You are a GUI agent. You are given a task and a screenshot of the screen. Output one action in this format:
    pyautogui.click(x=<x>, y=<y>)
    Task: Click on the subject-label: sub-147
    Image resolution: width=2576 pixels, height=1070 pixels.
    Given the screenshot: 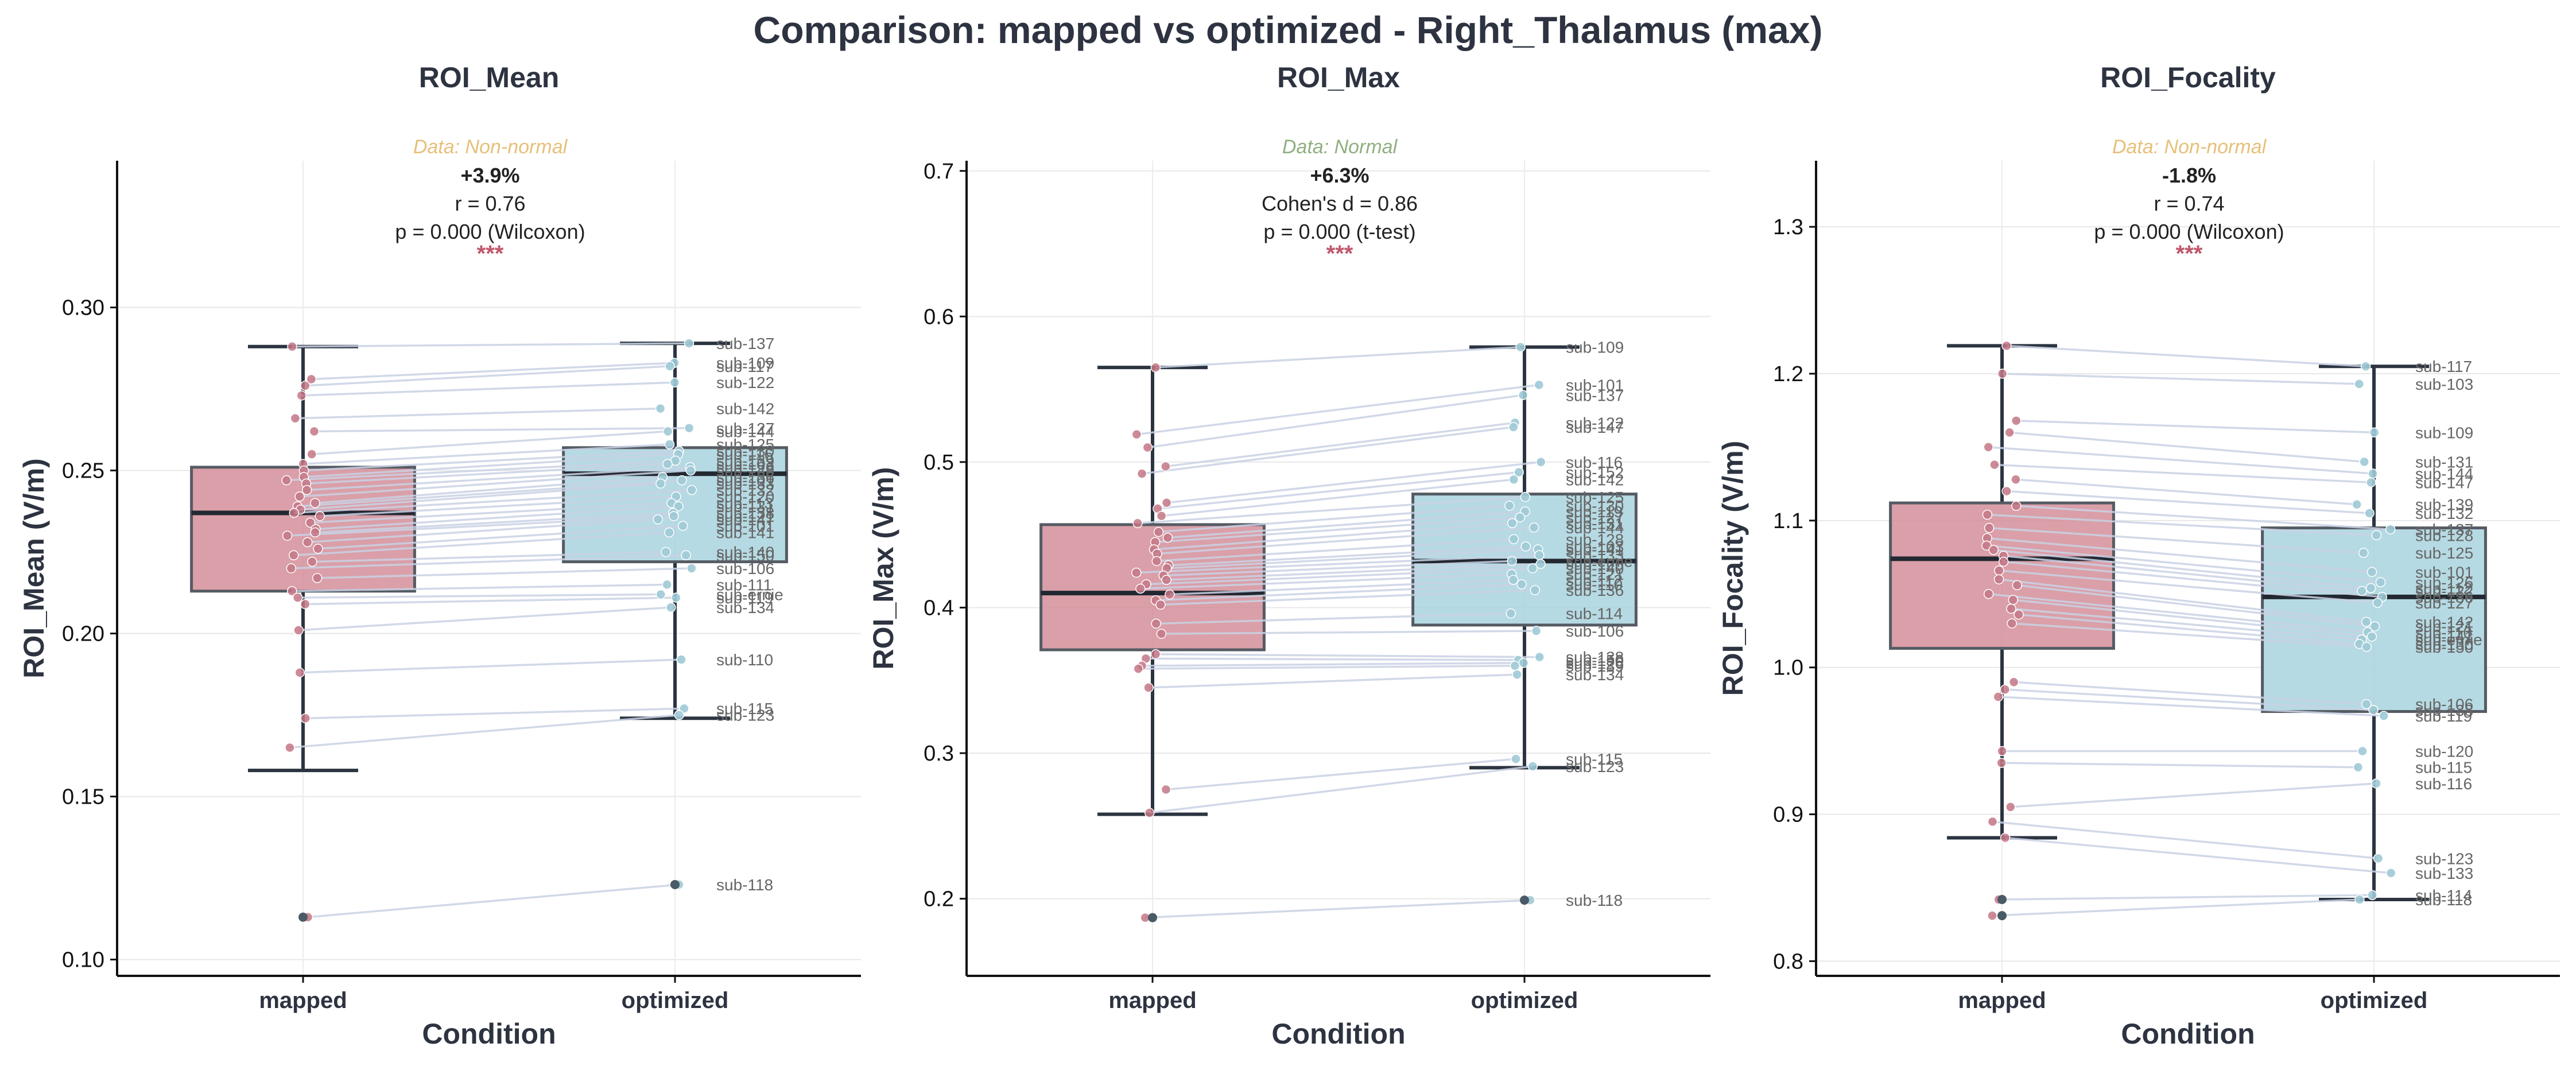 What is the action you would take?
    pyautogui.click(x=1595, y=427)
    